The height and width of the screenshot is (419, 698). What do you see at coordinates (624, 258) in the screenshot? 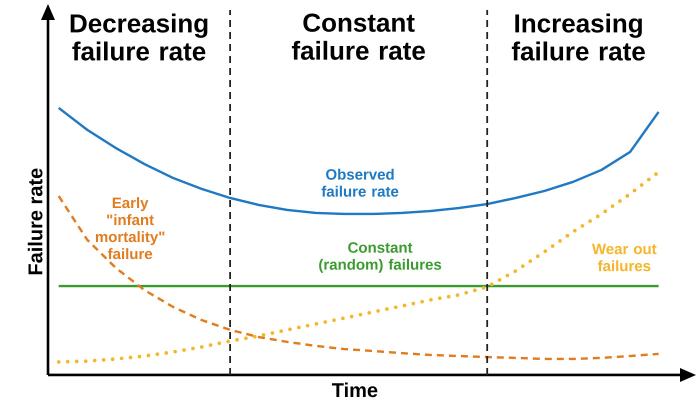
I see `series-label: Wear out failures` at bounding box center [624, 258].